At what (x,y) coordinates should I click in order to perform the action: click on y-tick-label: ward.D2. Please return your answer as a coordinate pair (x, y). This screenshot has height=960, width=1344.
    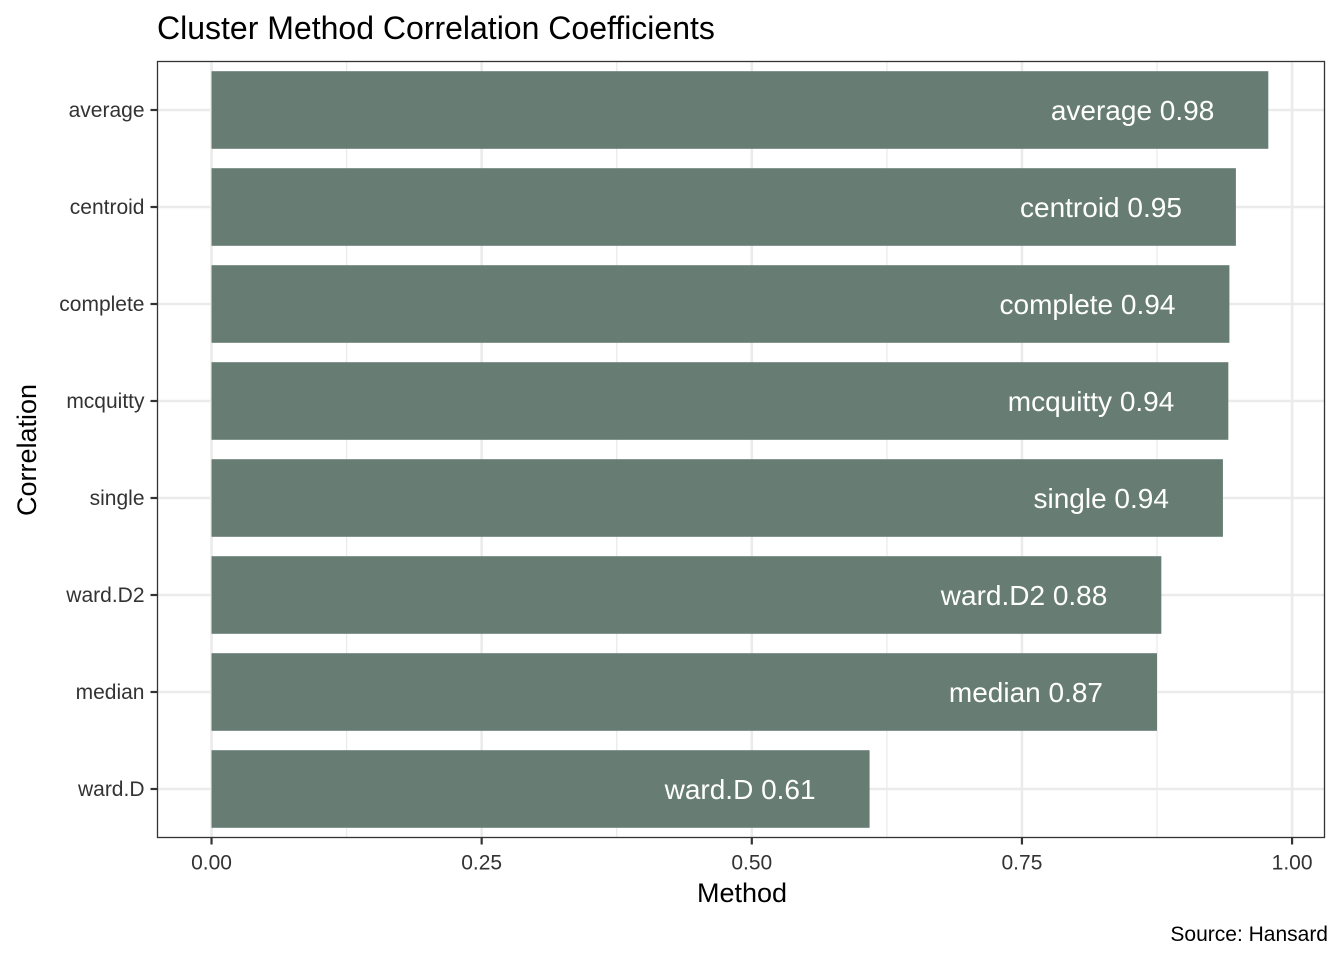
    Looking at the image, I should click on (104, 595).